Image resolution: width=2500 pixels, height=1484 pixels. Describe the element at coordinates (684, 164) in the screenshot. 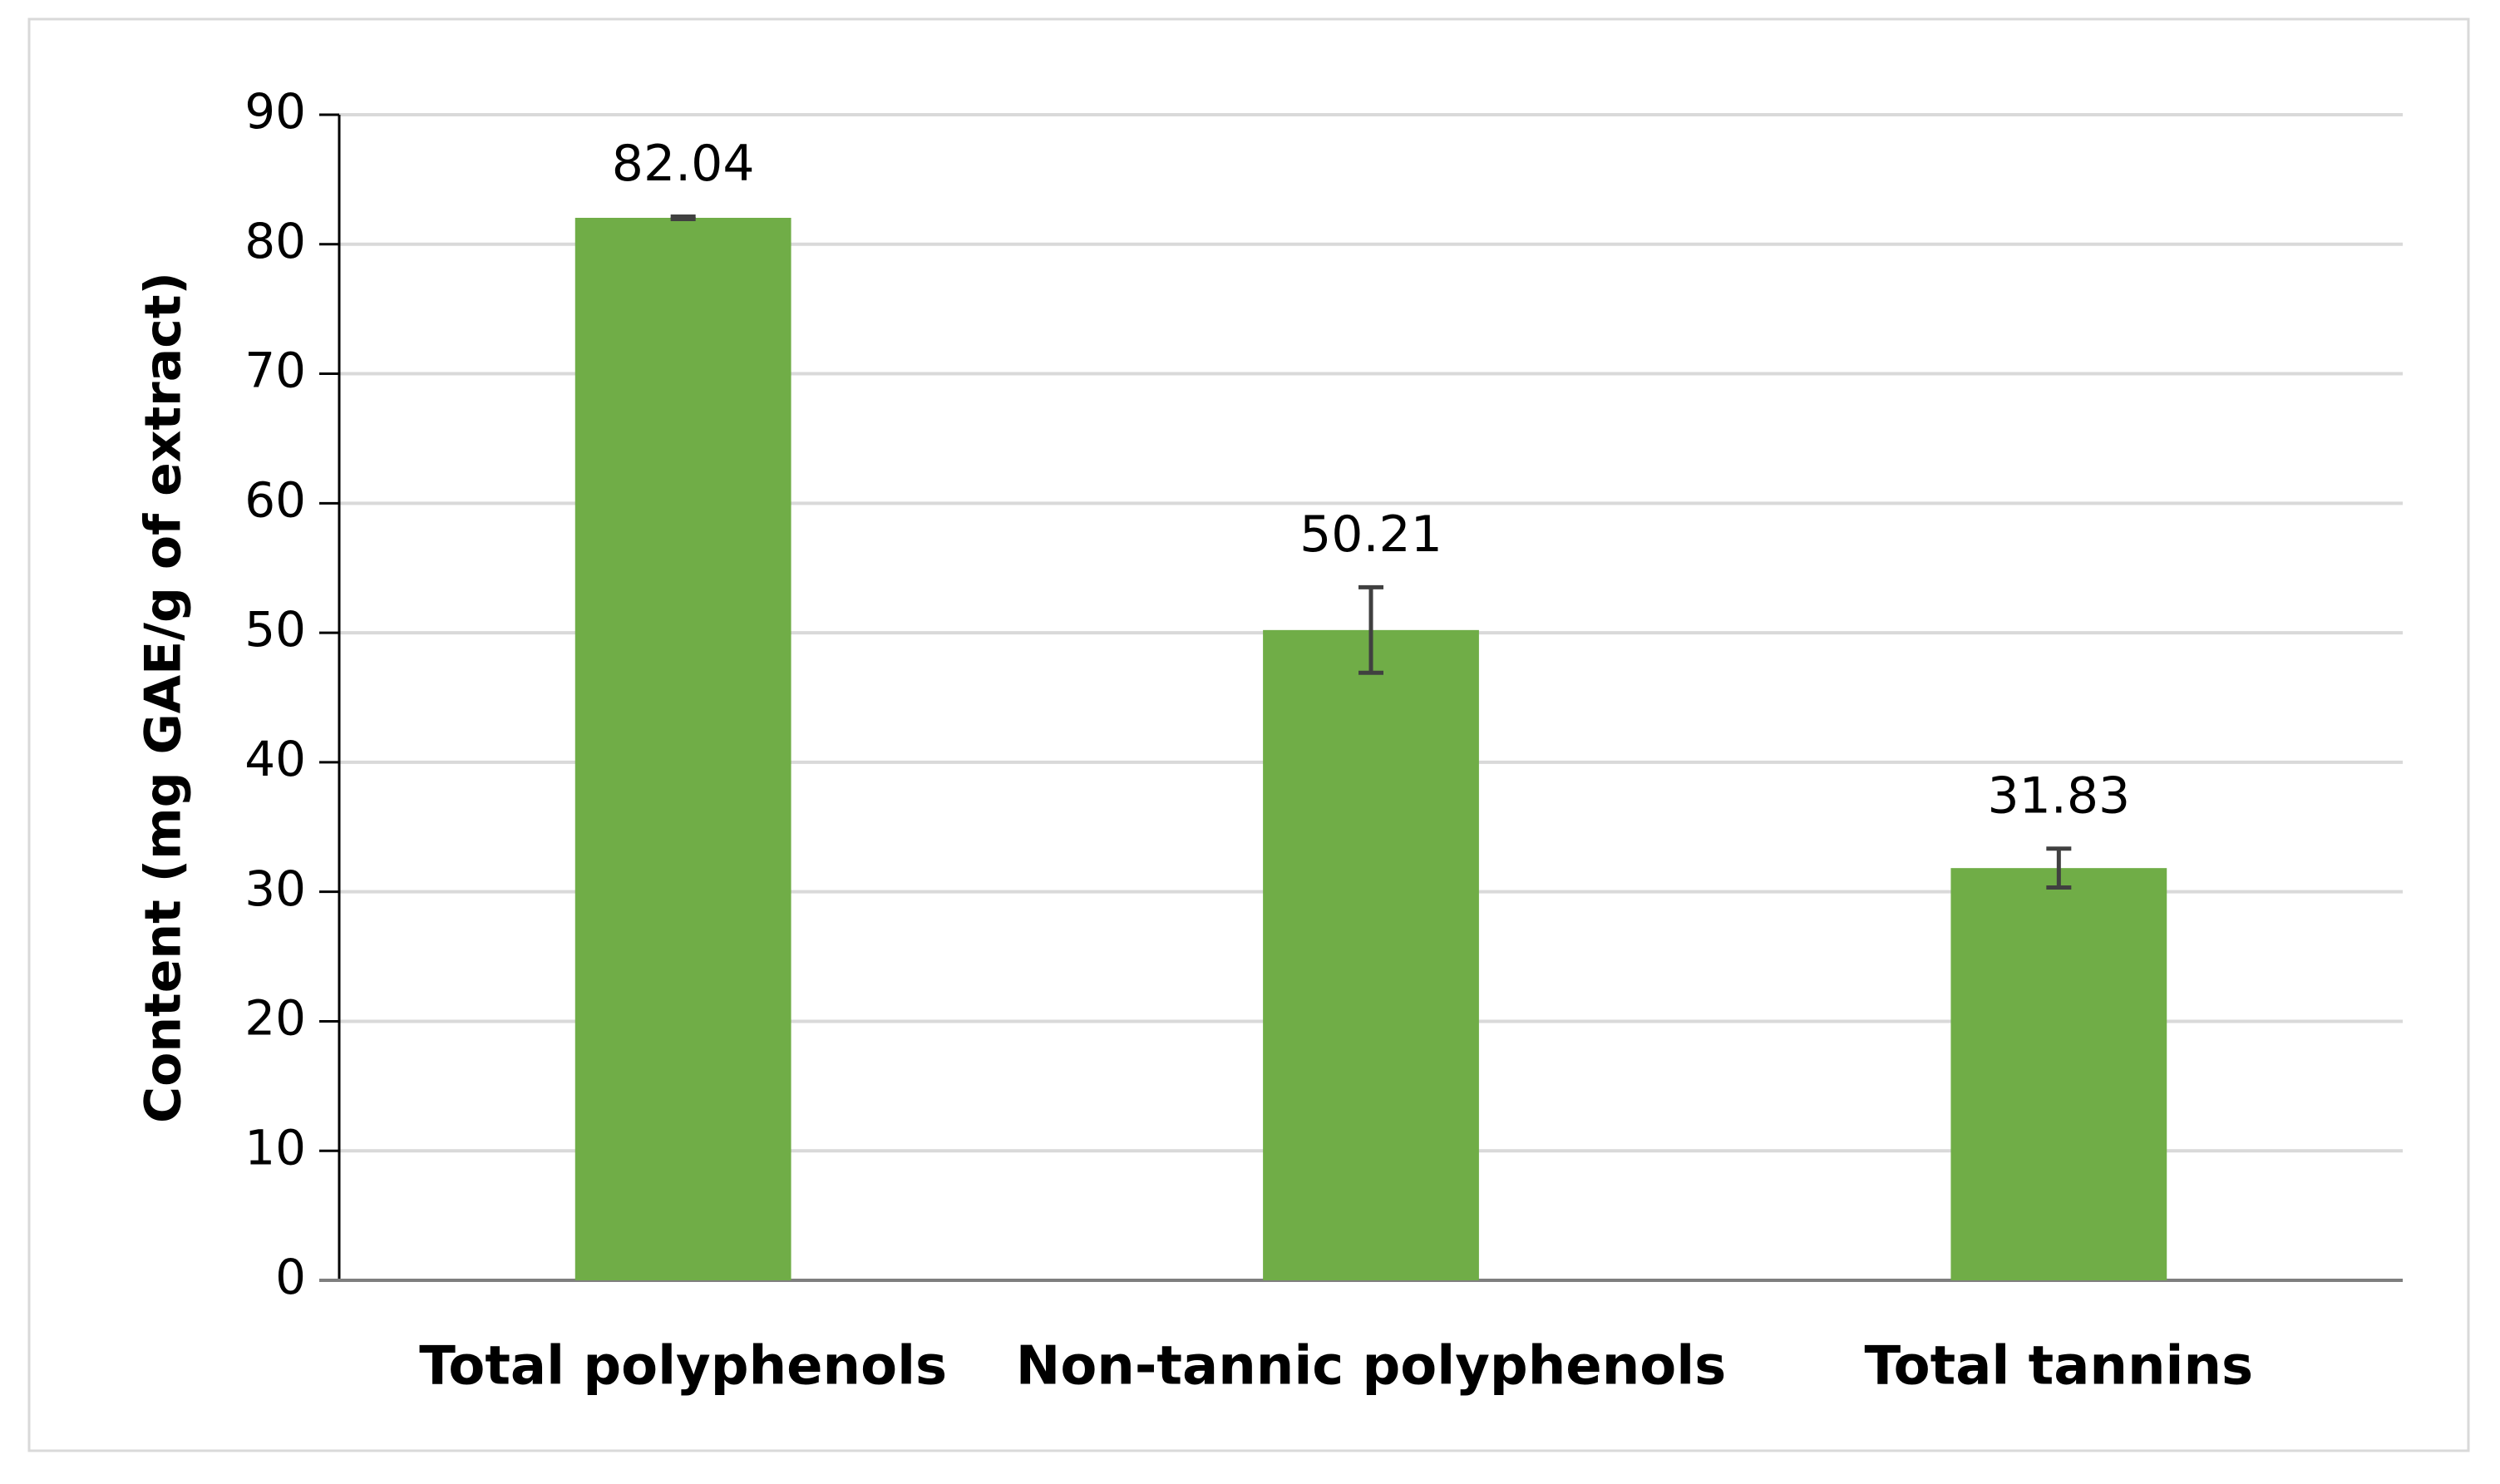

I see `value-label: 82.04` at that location.